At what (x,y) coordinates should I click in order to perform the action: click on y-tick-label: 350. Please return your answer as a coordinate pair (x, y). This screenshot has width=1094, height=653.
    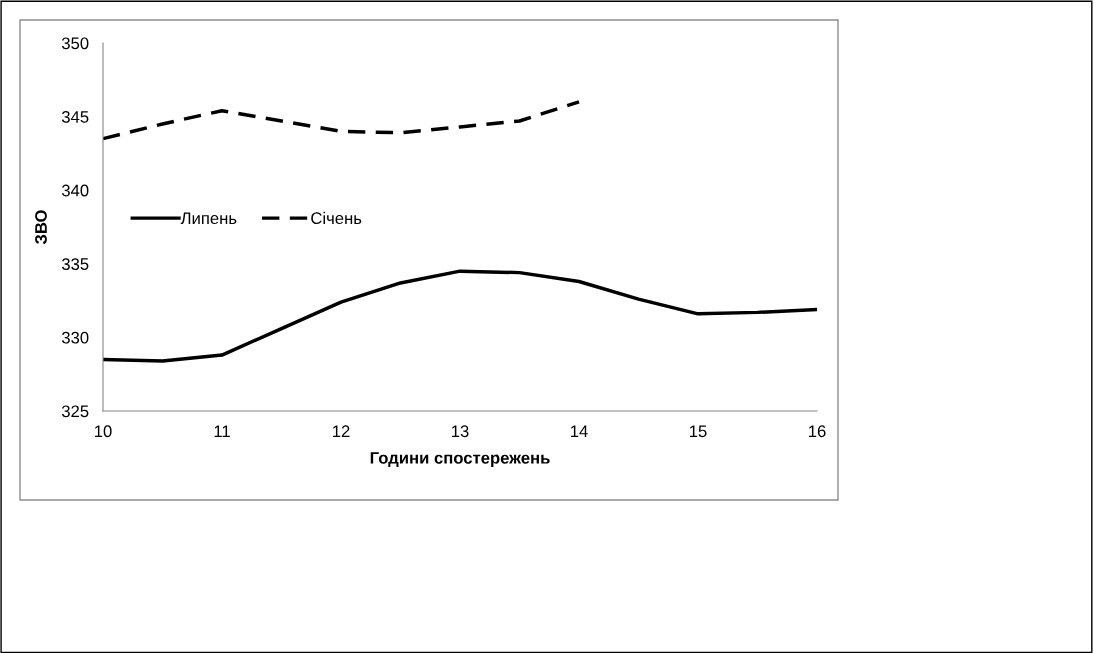
    Looking at the image, I should click on (75, 43).